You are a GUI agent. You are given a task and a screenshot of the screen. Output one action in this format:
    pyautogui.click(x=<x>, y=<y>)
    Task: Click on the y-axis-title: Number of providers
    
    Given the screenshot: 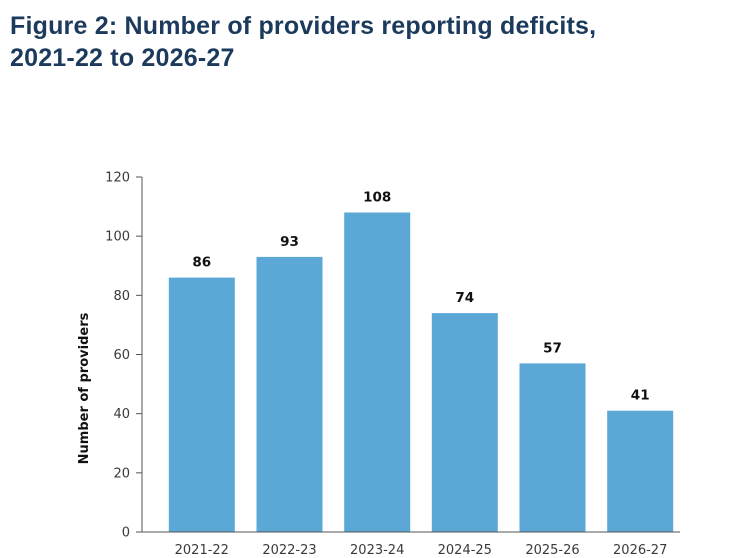 What is the action you would take?
    pyautogui.click(x=84, y=388)
    